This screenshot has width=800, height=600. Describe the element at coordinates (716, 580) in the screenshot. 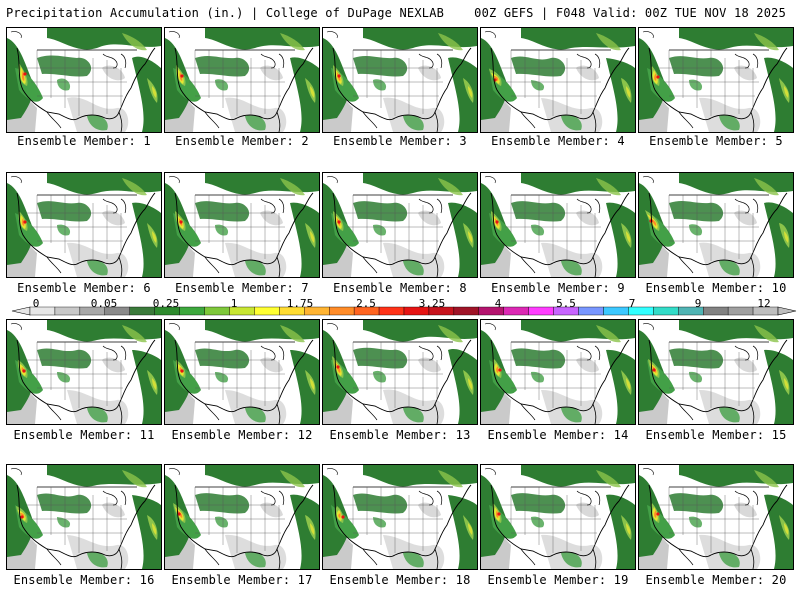

I see `ensemble-member-label: Ensemble Member: 20` at that location.